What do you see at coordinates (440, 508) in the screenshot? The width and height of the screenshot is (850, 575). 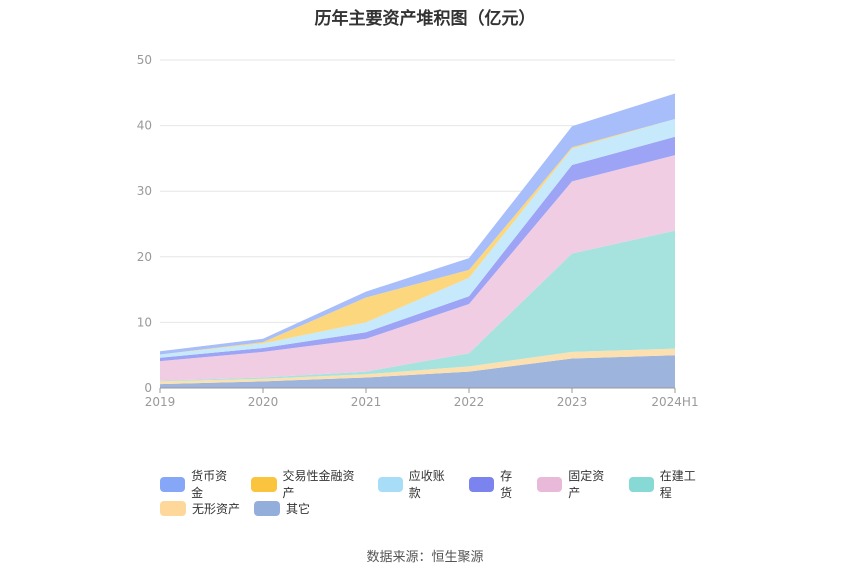 I see `legend-row: 无形资产 其它` at bounding box center [440, 508].